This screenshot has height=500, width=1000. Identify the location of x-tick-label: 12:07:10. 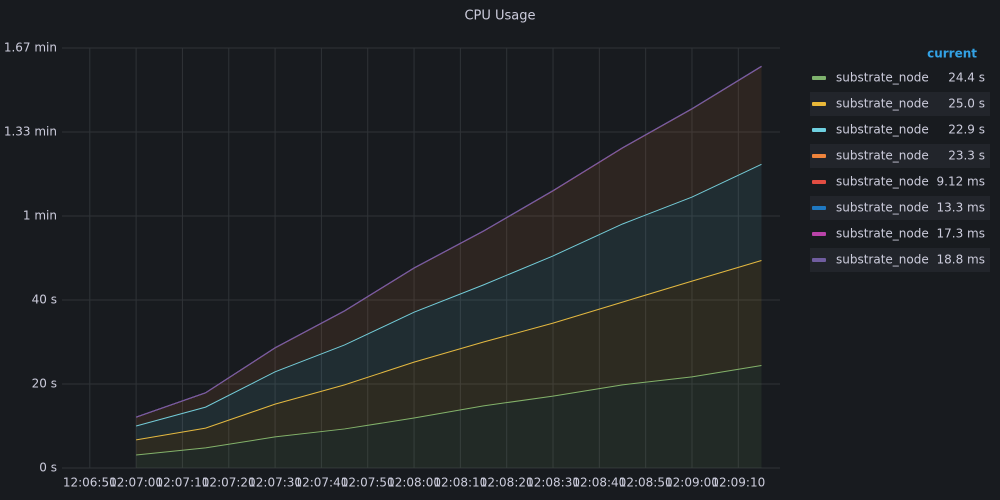
(182, 483).